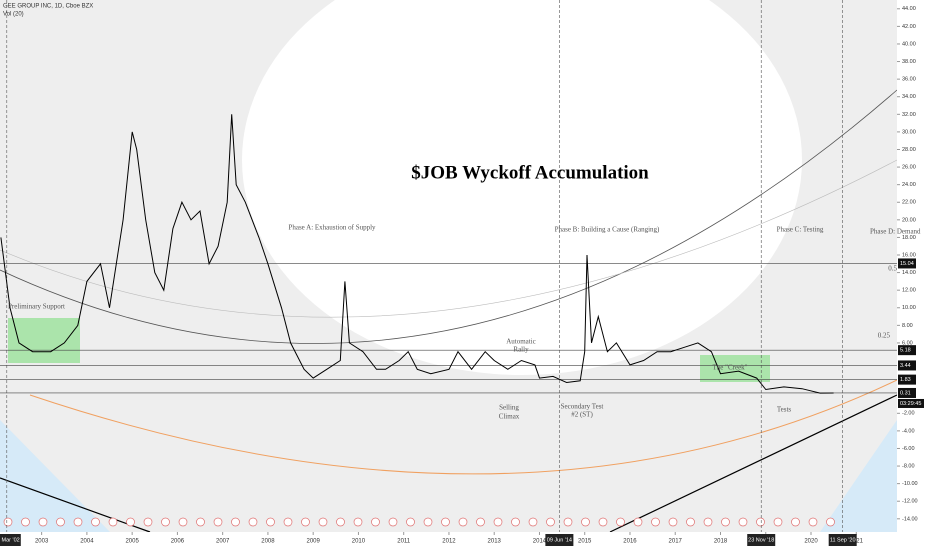  What do you see at coordinates (132, 542) in the screenshot?
I see `x-tick-label: 2005` at bounding box center [132, 542].